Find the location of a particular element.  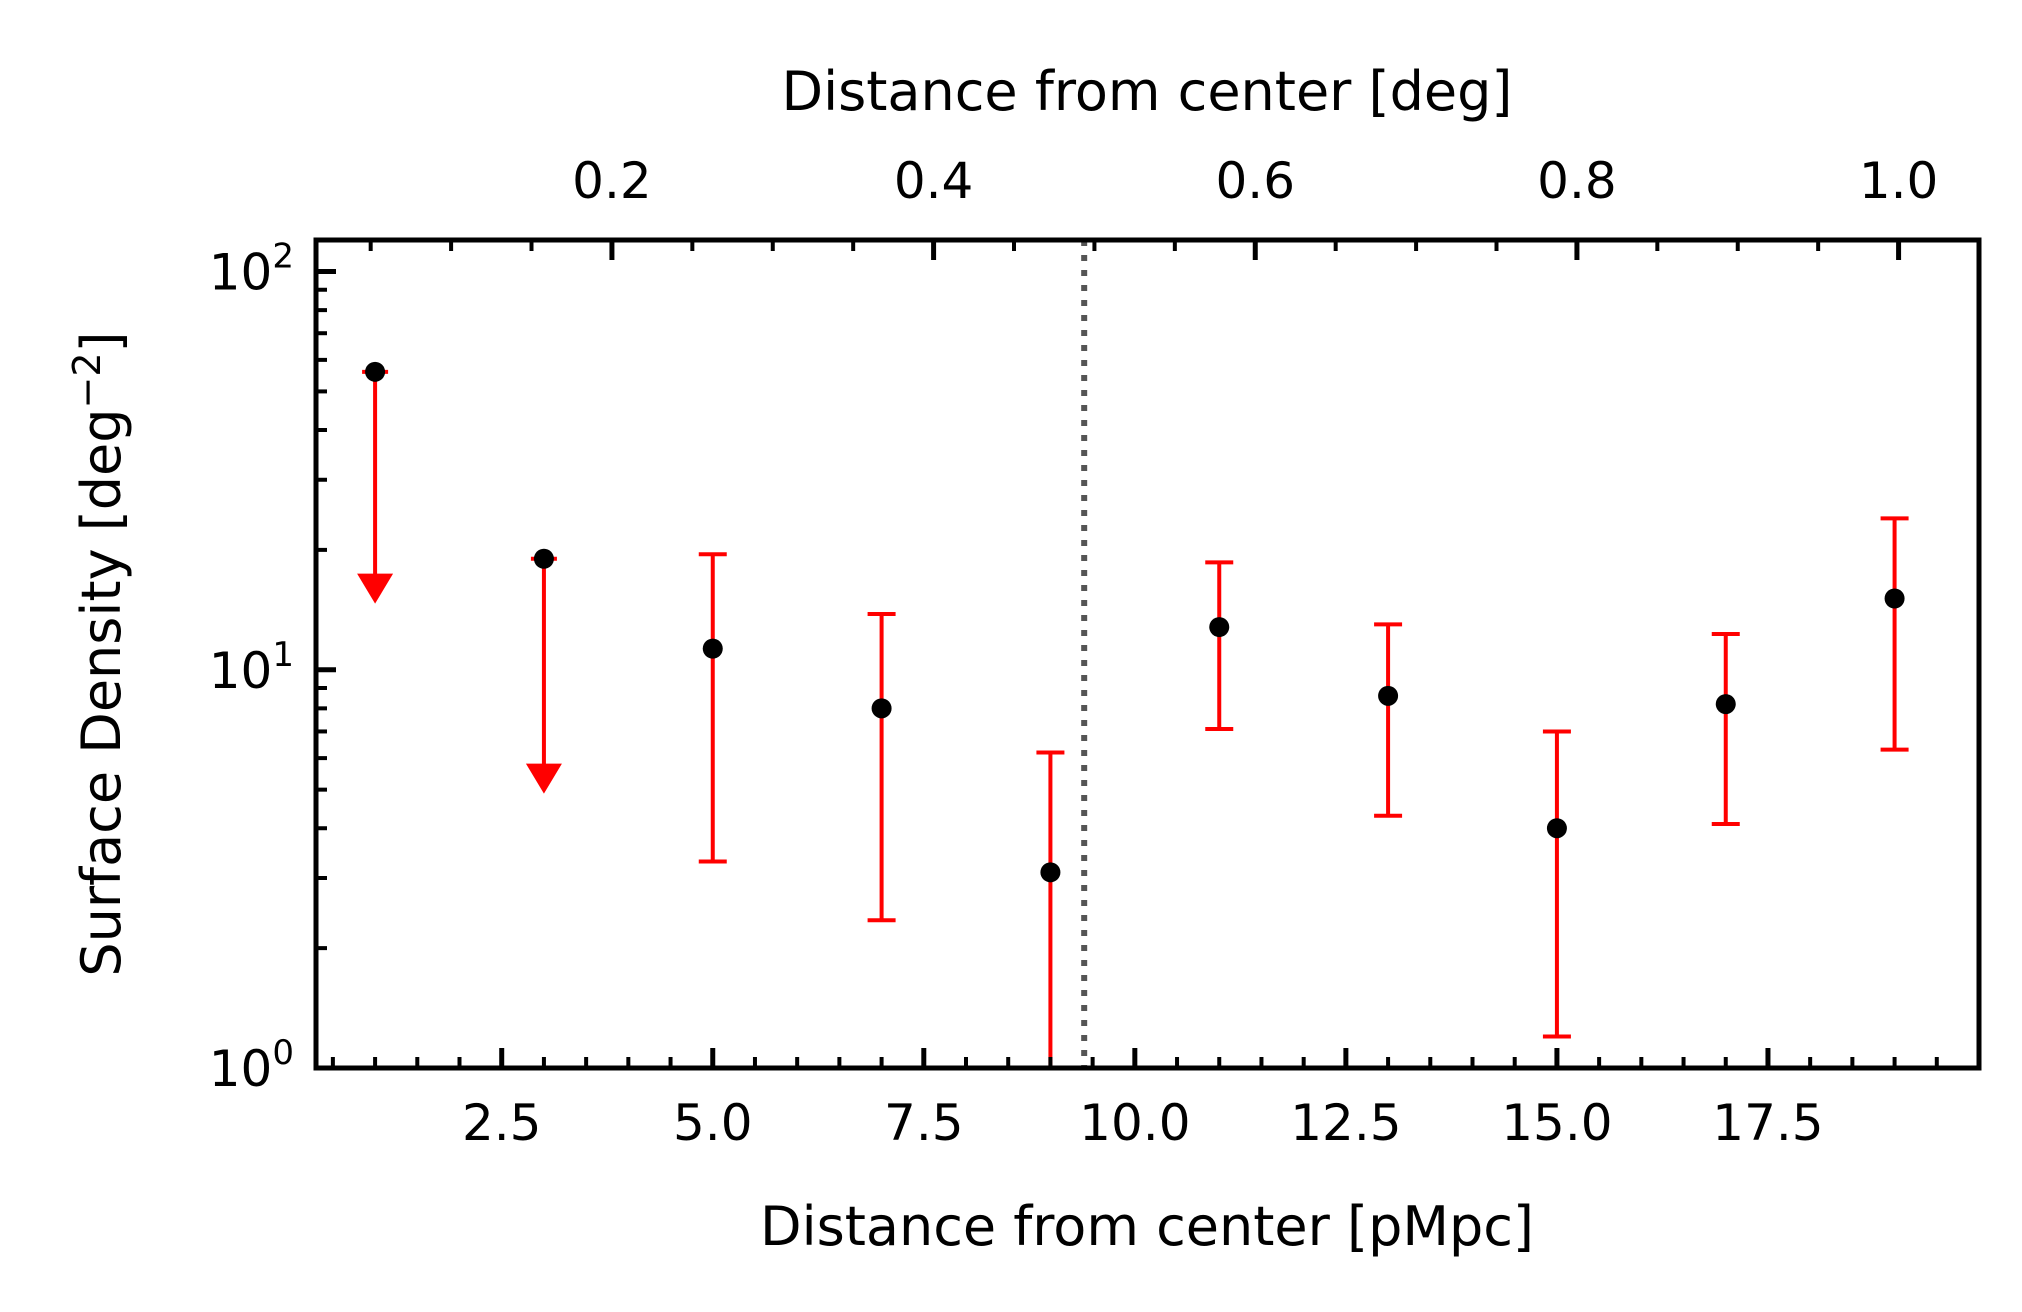

top-x-tick-label: 1.0 is located at coordinates (1899, 181).